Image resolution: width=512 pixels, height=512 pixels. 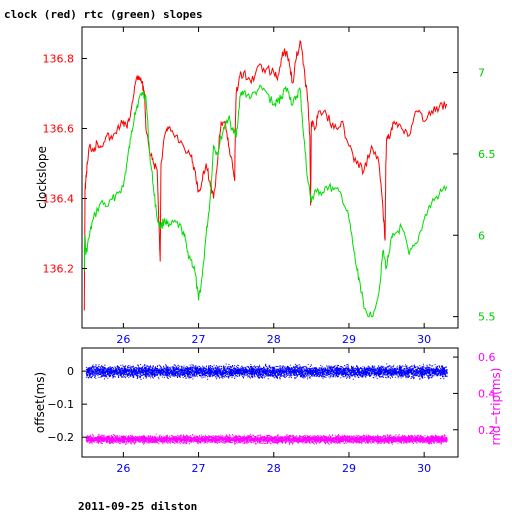 What do you see at coordinates (199, 468) in the screenshot?
I see `offset-x-tick-label: 27` at bounding box center [199, 468].